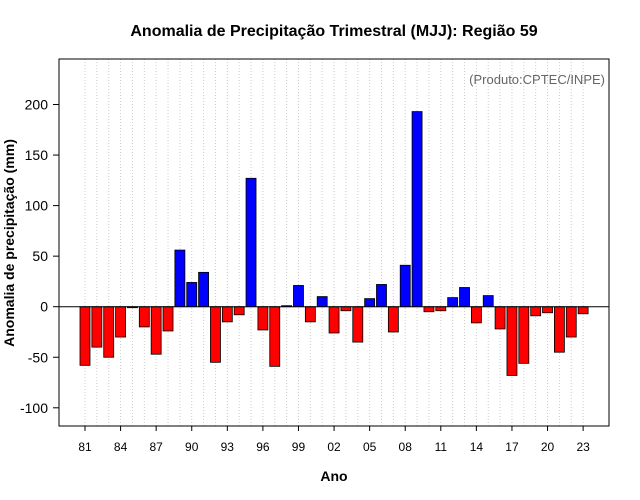  Describe the element at coordinates (370, 447) in the screenshot. I see `x-tick-label: 05` at that location.